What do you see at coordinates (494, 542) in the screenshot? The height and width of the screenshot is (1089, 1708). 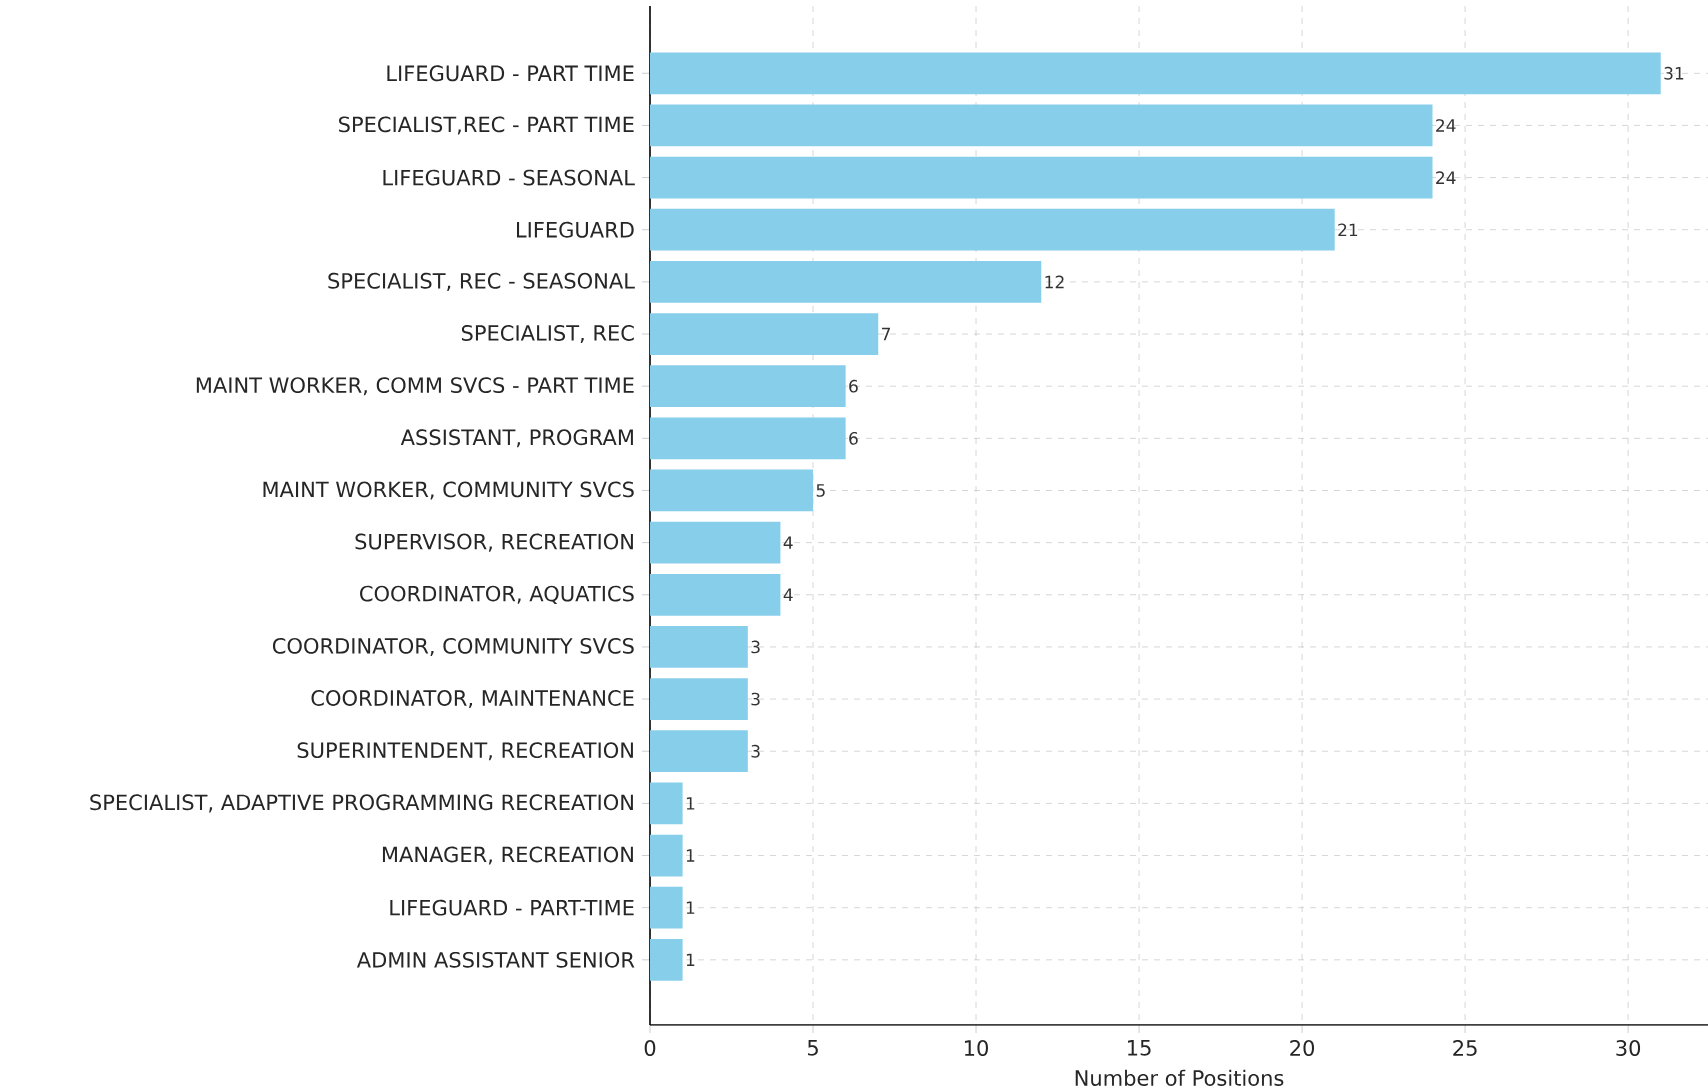 I see `y-tick-label: SUPERVISOR, RECREATION` at bounding box center [494, 542].